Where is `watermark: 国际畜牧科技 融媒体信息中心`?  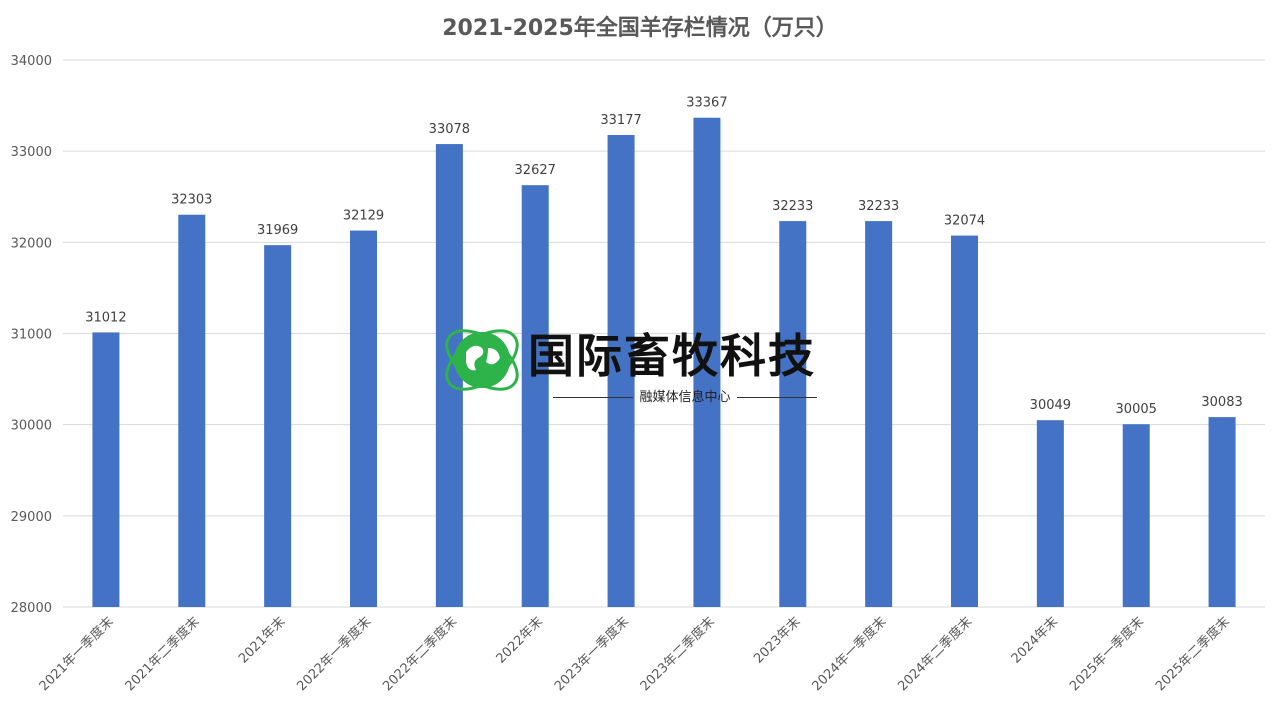 watermark: 国际畜牧科技 融媒体信息中心 is located at coordinates (640, 363).